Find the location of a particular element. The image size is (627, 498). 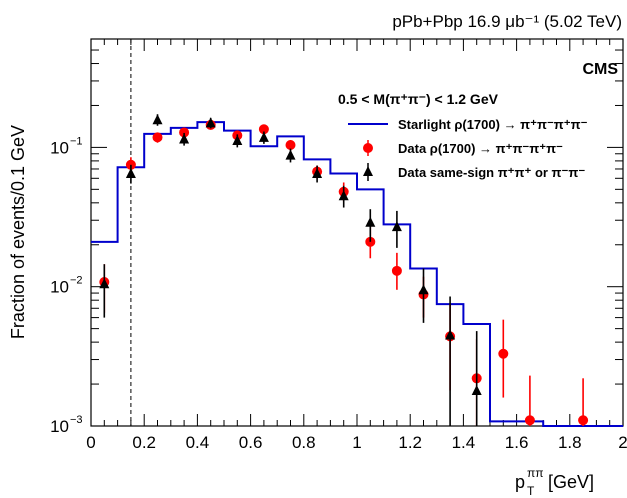

chart-header: pPb+Pbp 16.9 μb⁻¹ (5.02 TeV) is located at coordinates (507, 21).